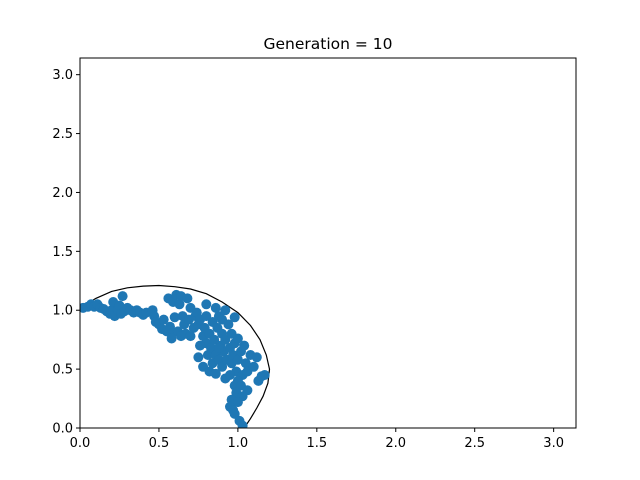  I want to click on y-tick-label: 2.5, so click(62, 134).